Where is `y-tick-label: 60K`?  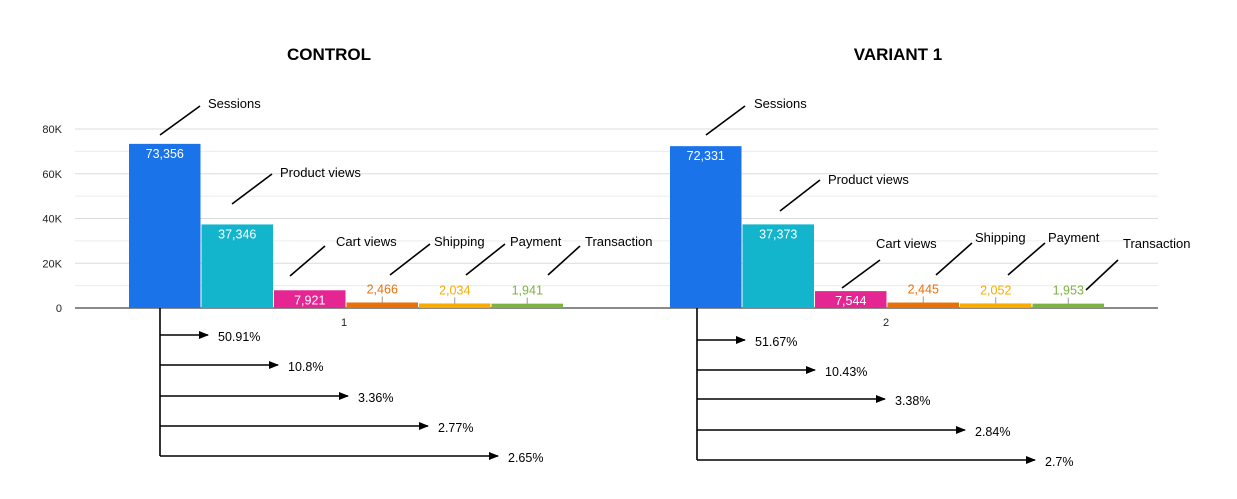
y-tick-label: 60K is located at coordinates (52, 175).